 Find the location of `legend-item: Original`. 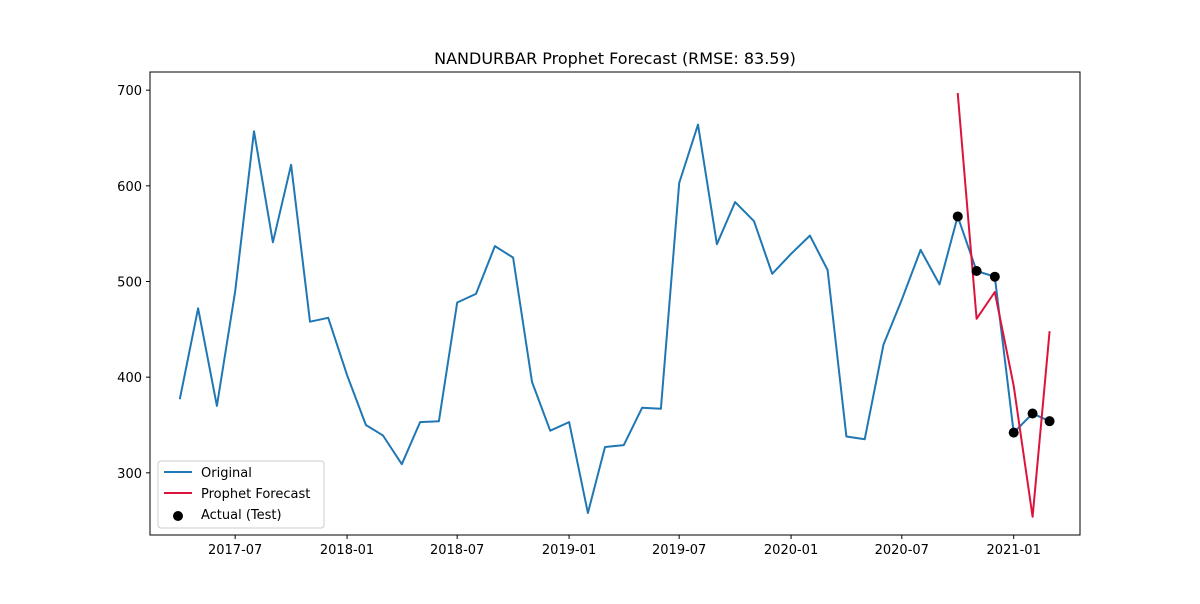

legend-item: Original is located at coordinates (208, 473).